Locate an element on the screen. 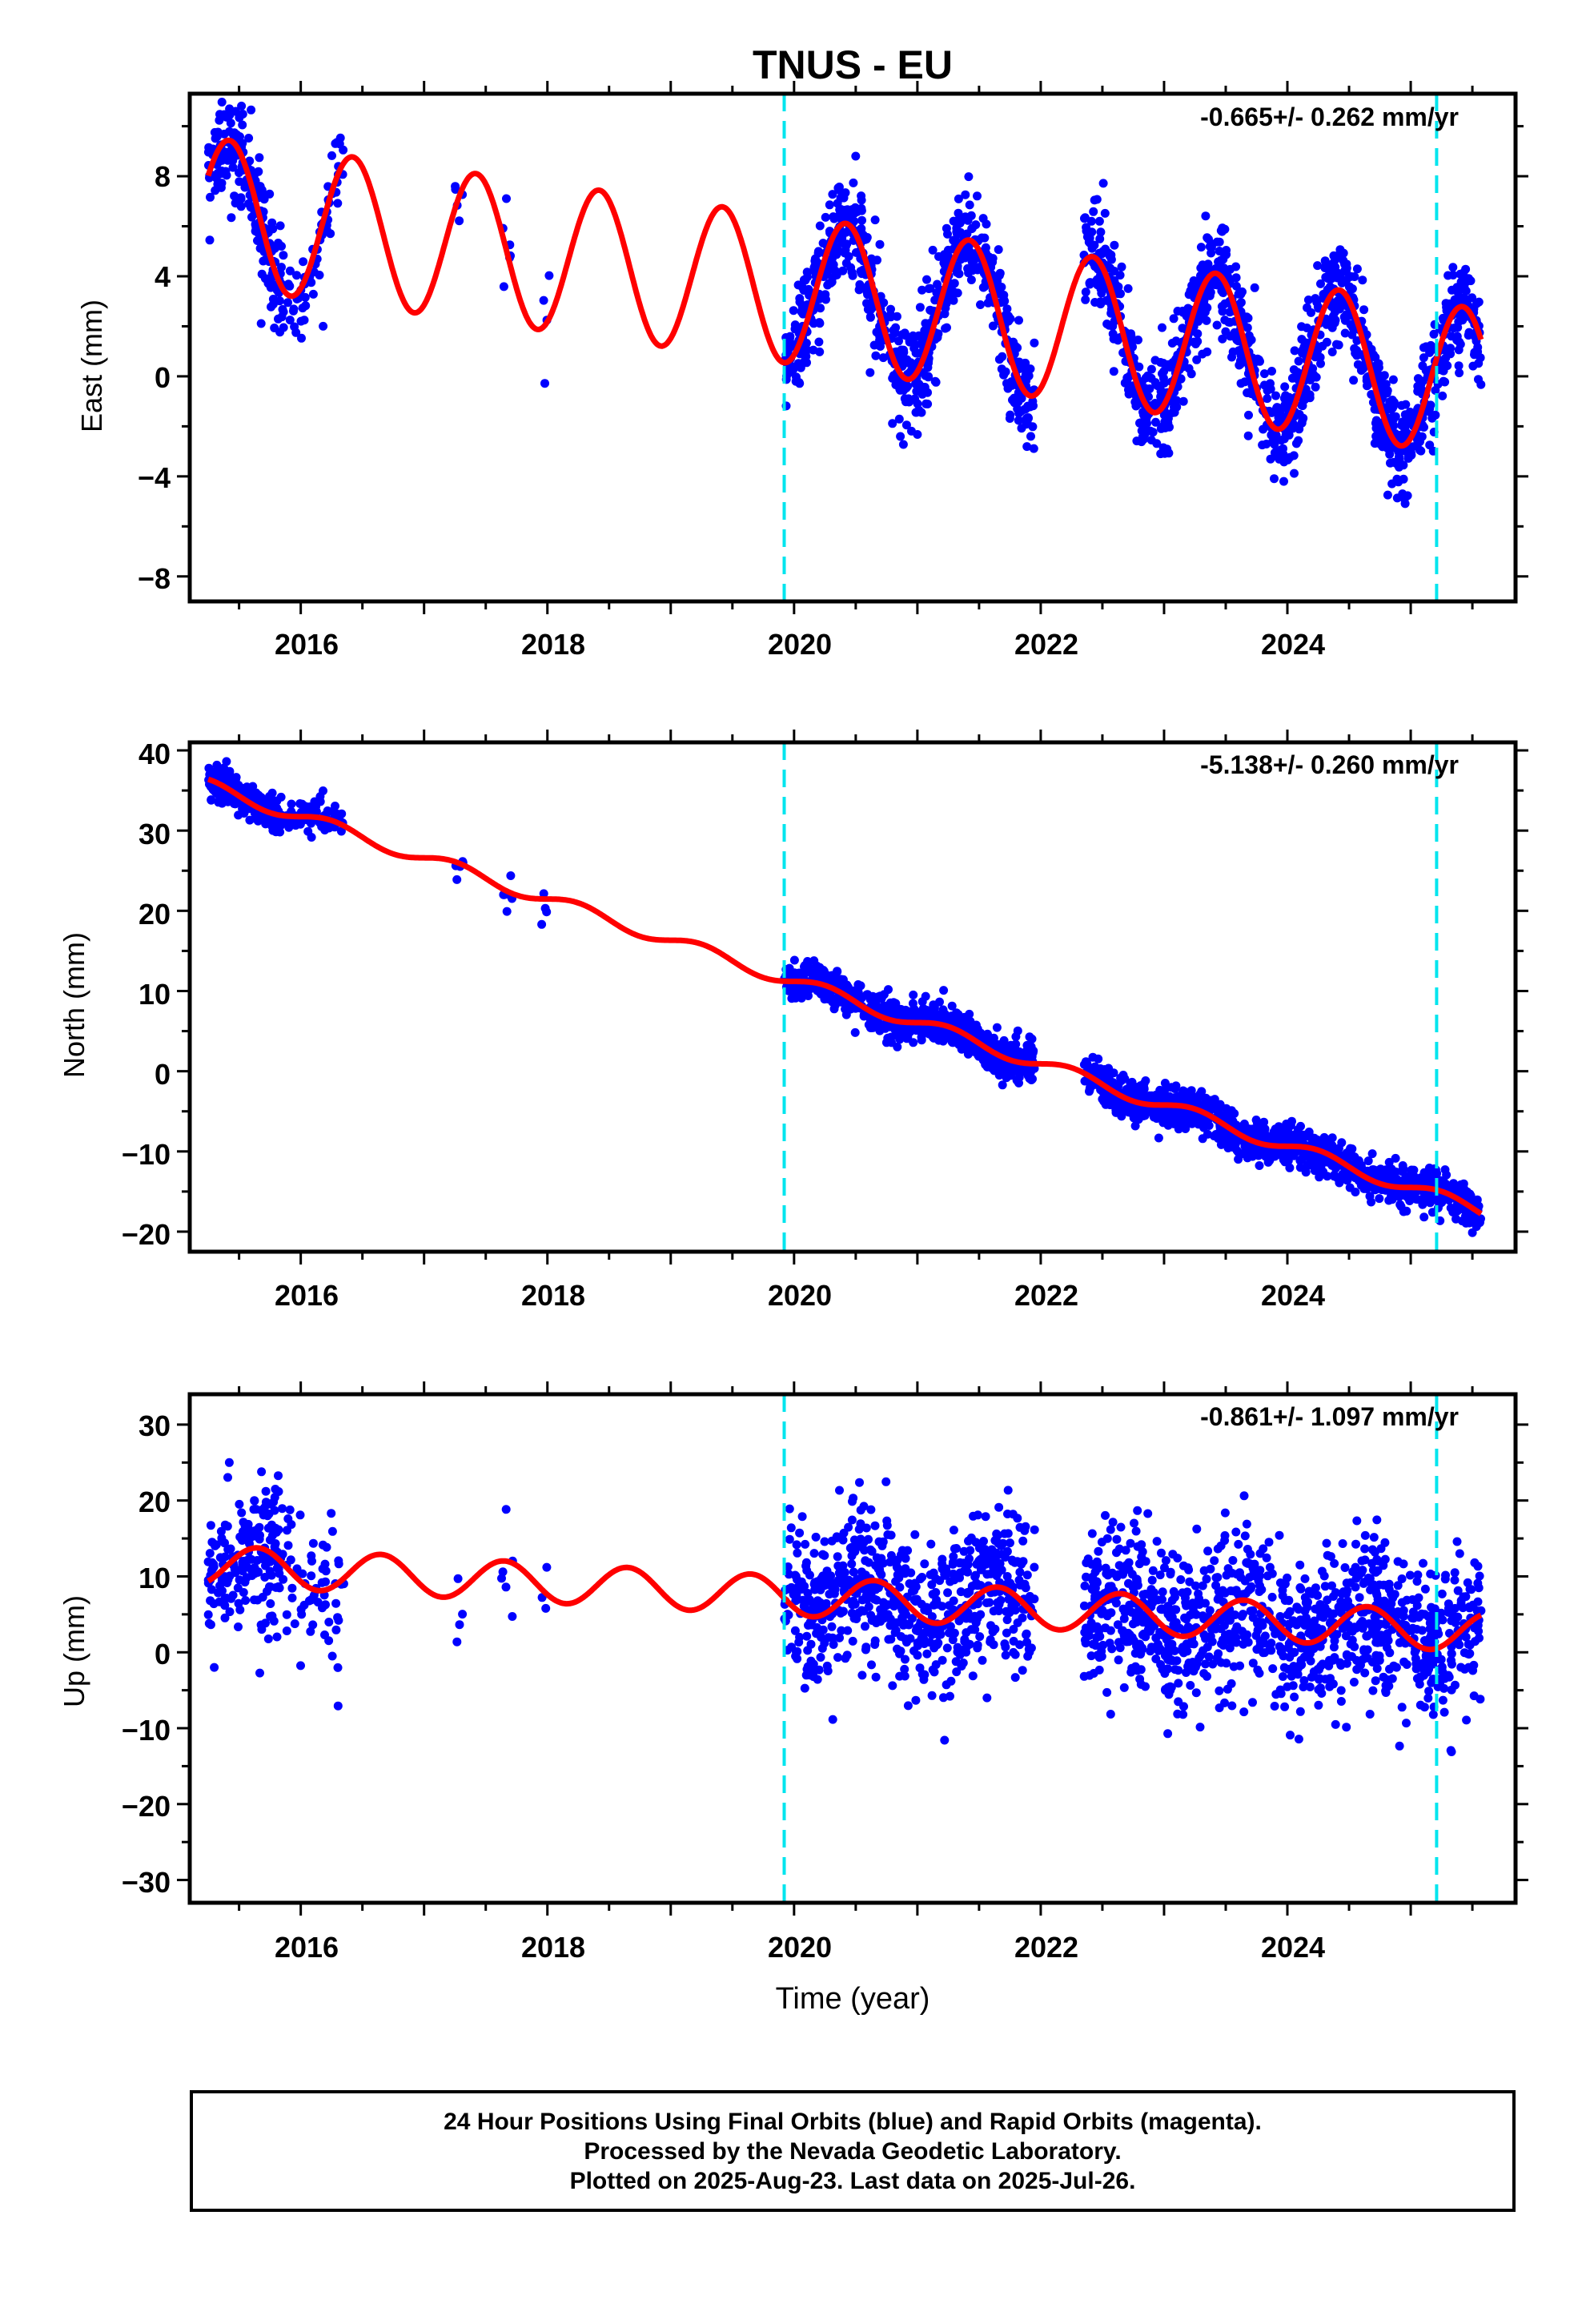  east-xtick-label: 2024 is located at coordinates (1293, 644).